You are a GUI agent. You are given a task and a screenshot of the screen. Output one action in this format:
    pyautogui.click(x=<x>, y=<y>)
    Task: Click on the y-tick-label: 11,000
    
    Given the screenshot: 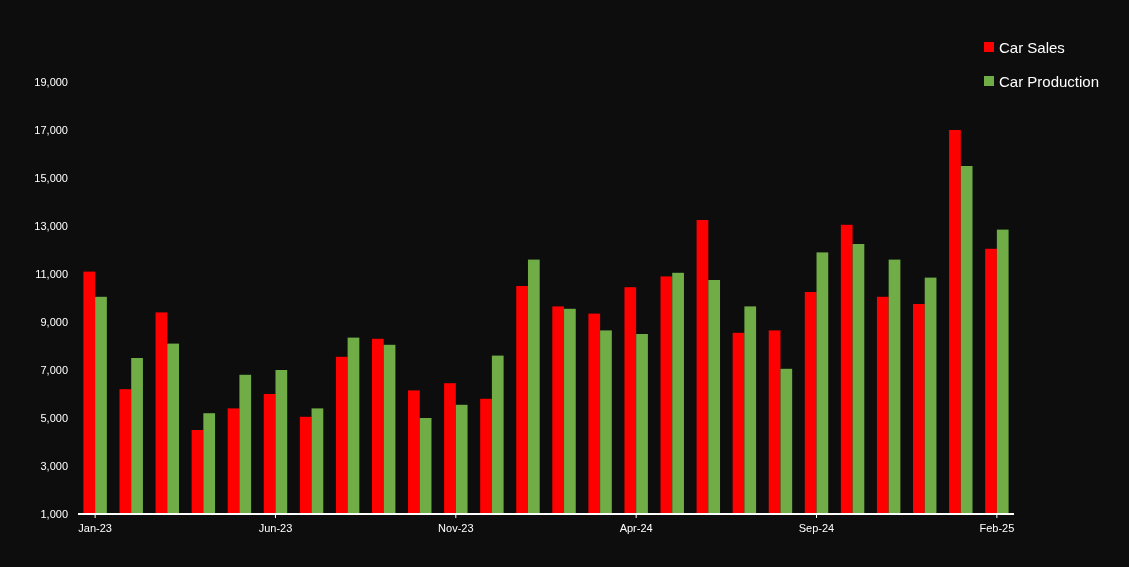 What is the action you would take?
    pyautogui.click(x=51, y=273)
    